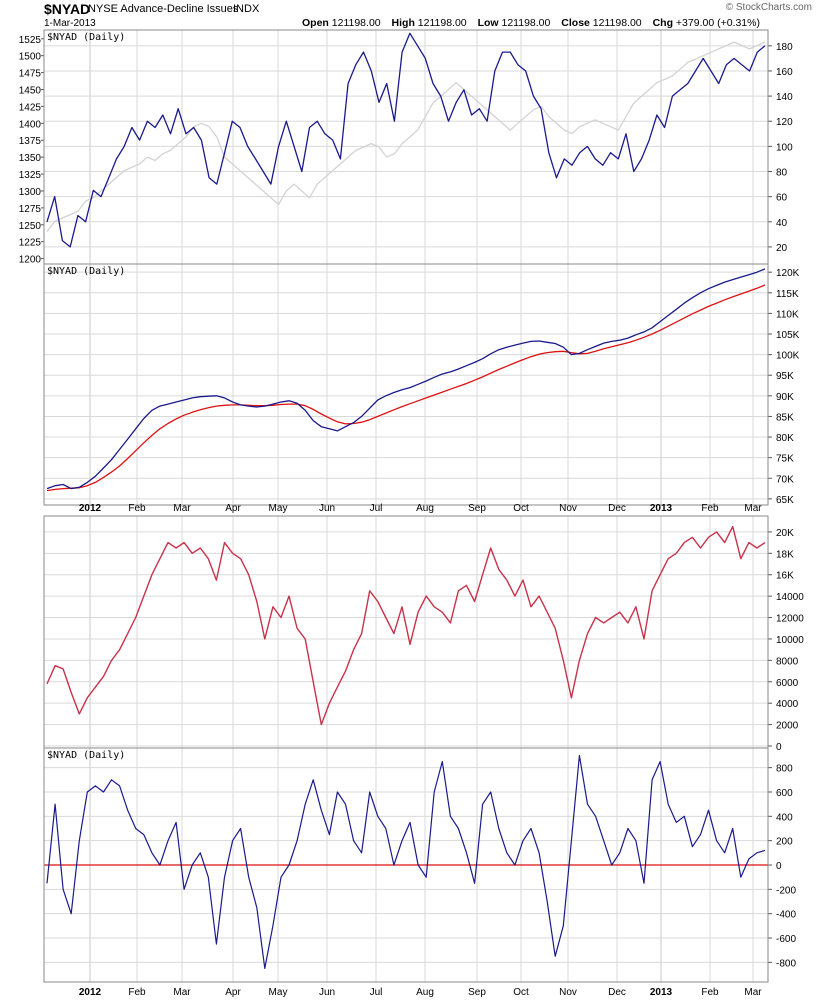 This screenshot has width=820, height=1000. Describe the element at coordinates (617, 23) in the screenshot. I see `close-value: 121198.00` at that location.